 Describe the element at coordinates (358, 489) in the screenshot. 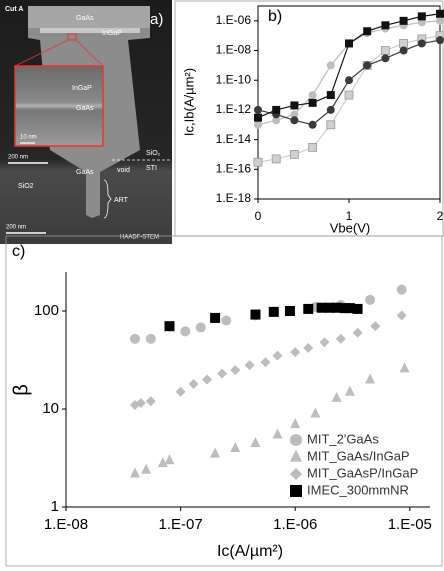

I see `legend-label: IMEC_300mmNR` at that location.